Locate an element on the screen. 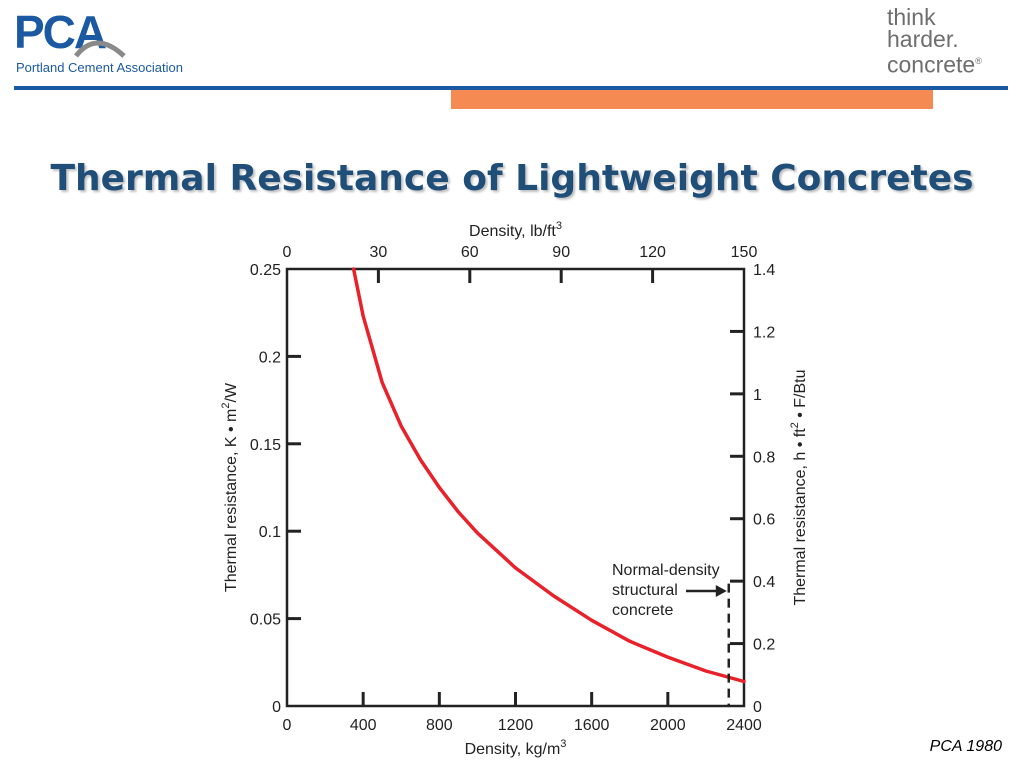  x-tick-label-bottom: 2000 is located at coordinates (668, 725).